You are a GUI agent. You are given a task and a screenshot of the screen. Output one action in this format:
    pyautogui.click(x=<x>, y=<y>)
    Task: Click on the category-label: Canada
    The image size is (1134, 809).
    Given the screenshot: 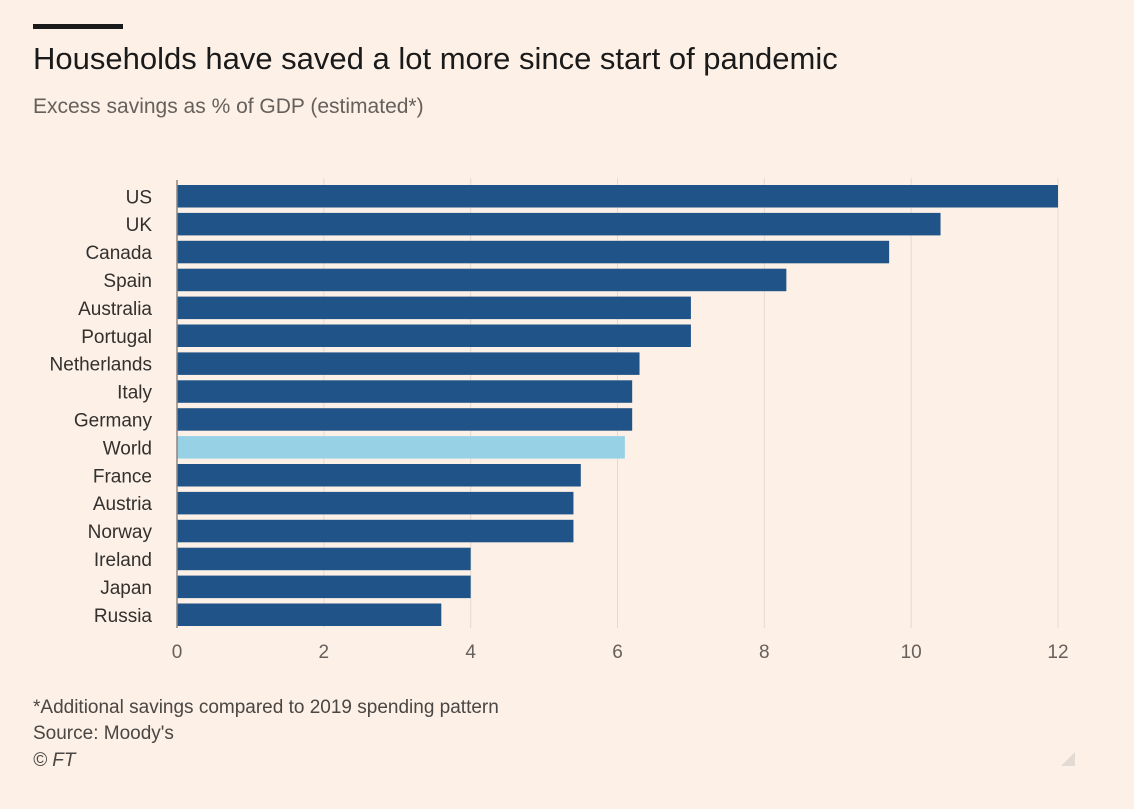 What is the action you would take?
    pyautogui.click(x=118, y=253)
    